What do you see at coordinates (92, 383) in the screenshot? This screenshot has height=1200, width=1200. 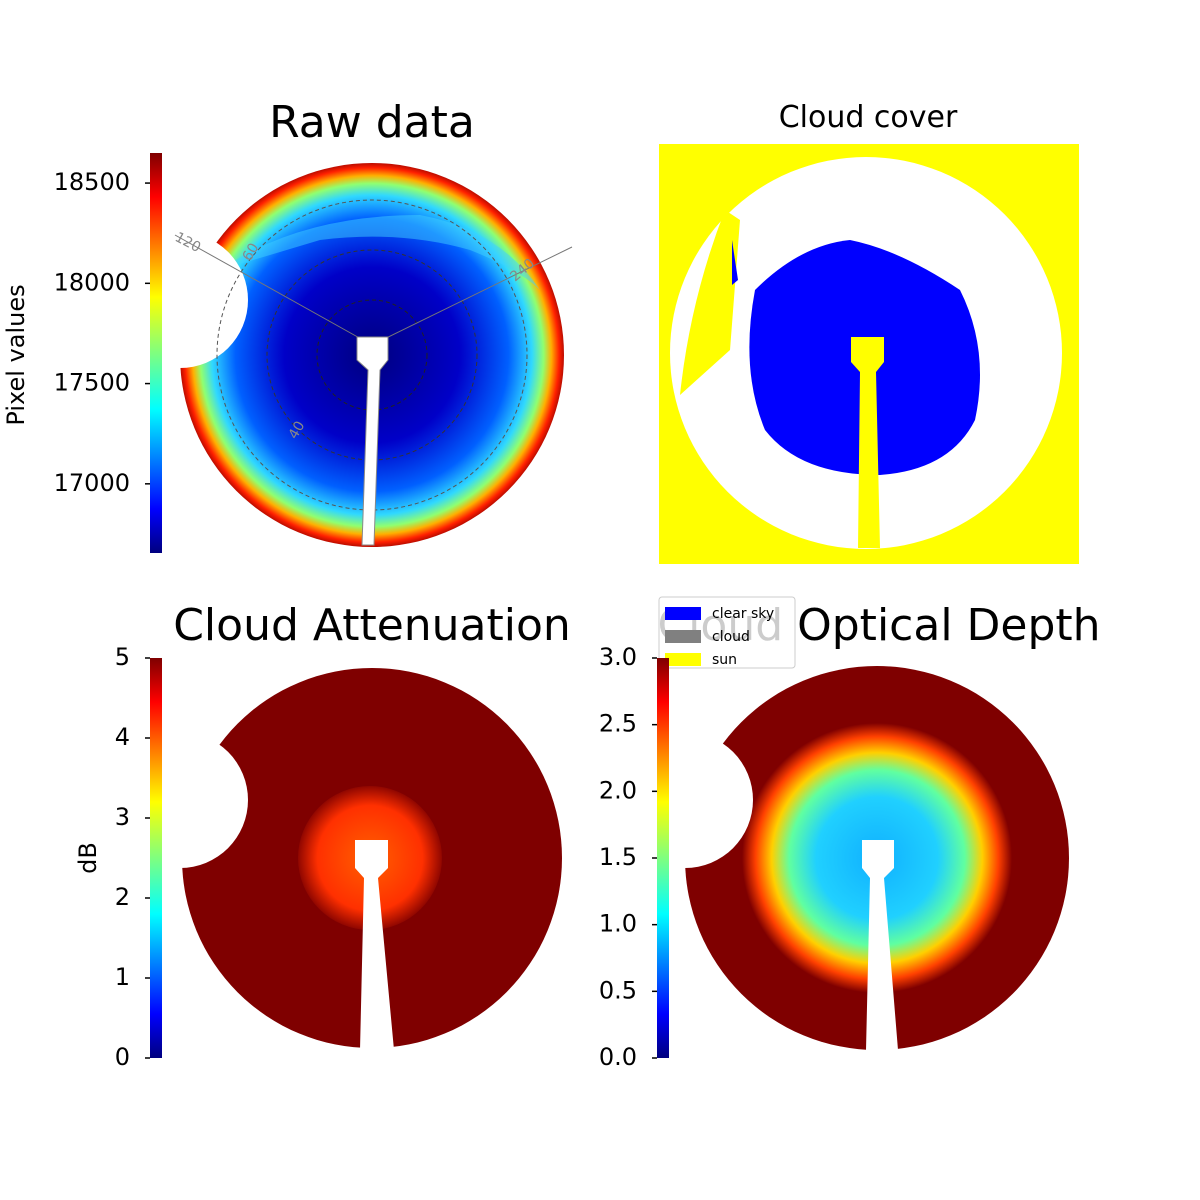 I see `tick-label: 17500` at bounding box center [92, 383].